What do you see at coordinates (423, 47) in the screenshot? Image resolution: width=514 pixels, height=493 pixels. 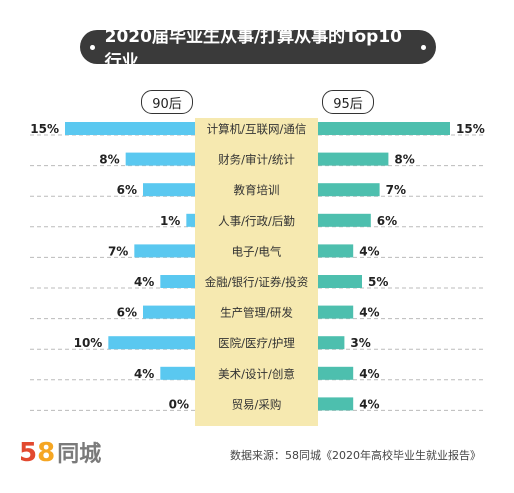 I see `title-dot-right` at bounding box center [423, 47].